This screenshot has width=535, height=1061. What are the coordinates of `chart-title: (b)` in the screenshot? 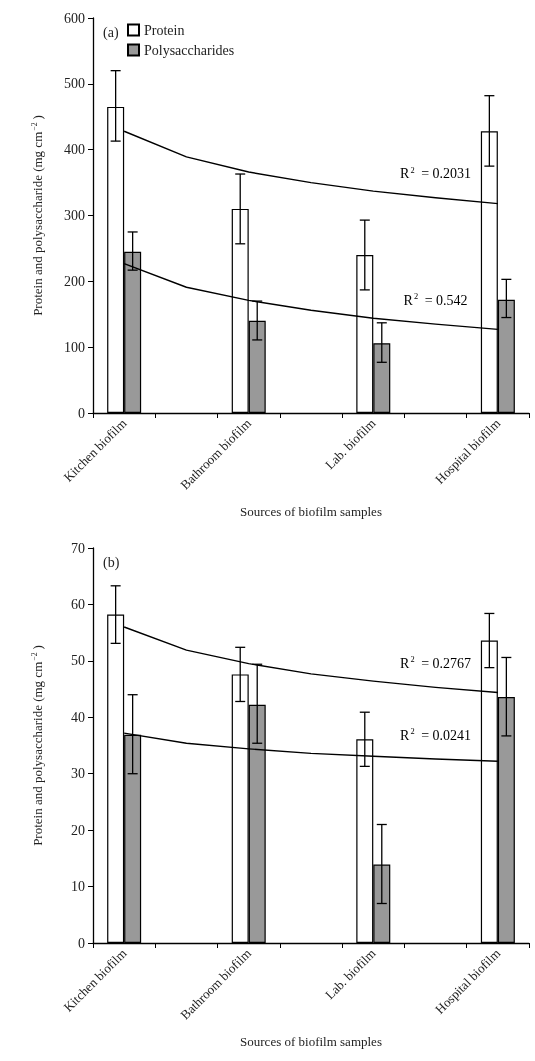 It's located at (111, 562).